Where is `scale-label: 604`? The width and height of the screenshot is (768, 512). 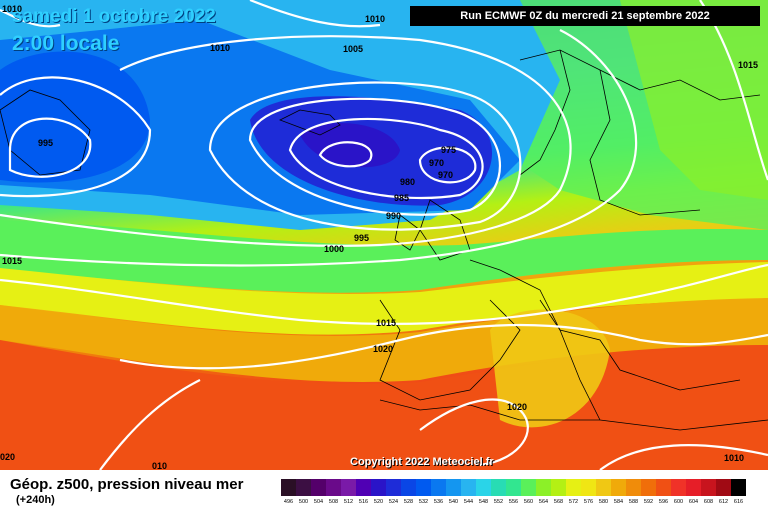
scale-label: 604 is located at coordinates (693, 502).